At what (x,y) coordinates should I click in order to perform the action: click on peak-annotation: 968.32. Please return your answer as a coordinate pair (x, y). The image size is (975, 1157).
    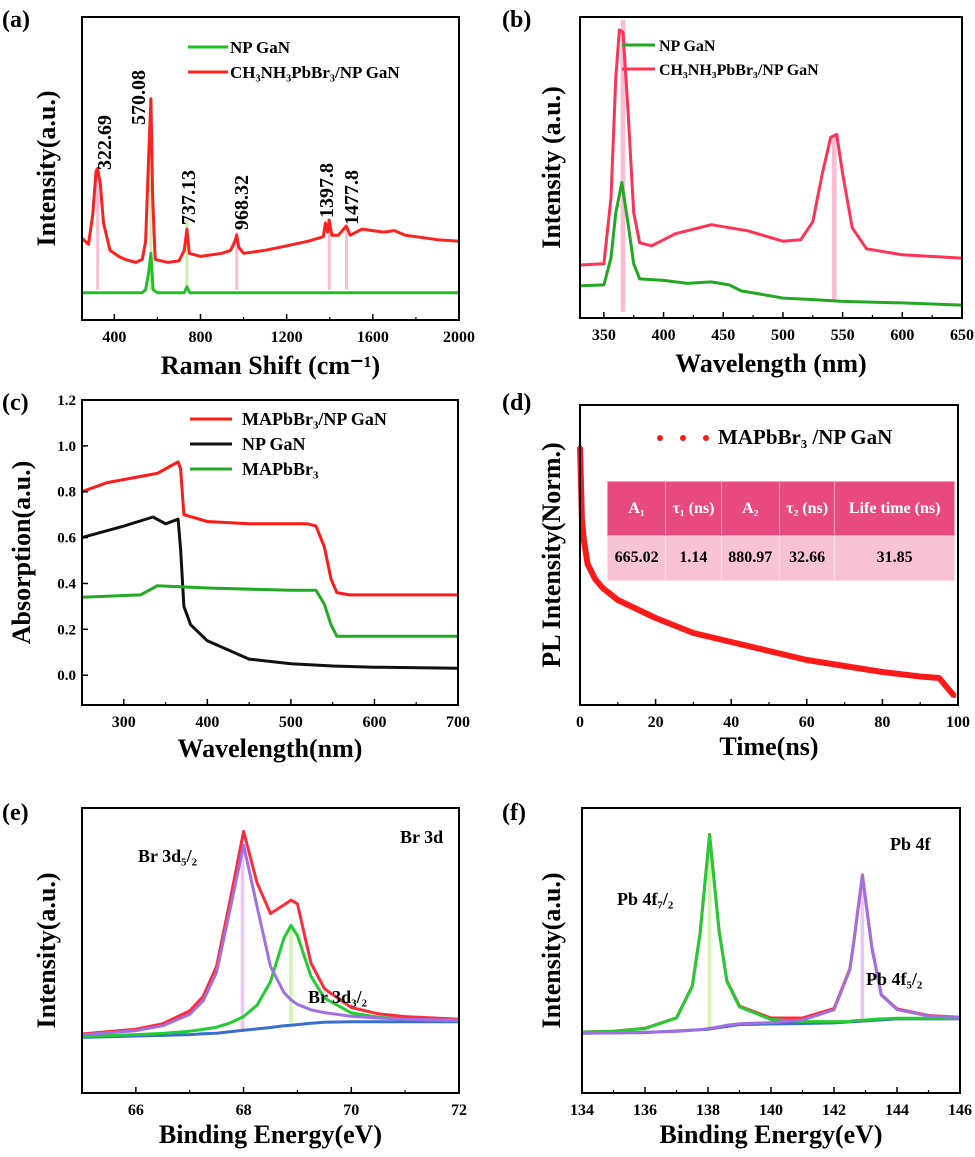
    Looking at the image, I should click on (242, 202).